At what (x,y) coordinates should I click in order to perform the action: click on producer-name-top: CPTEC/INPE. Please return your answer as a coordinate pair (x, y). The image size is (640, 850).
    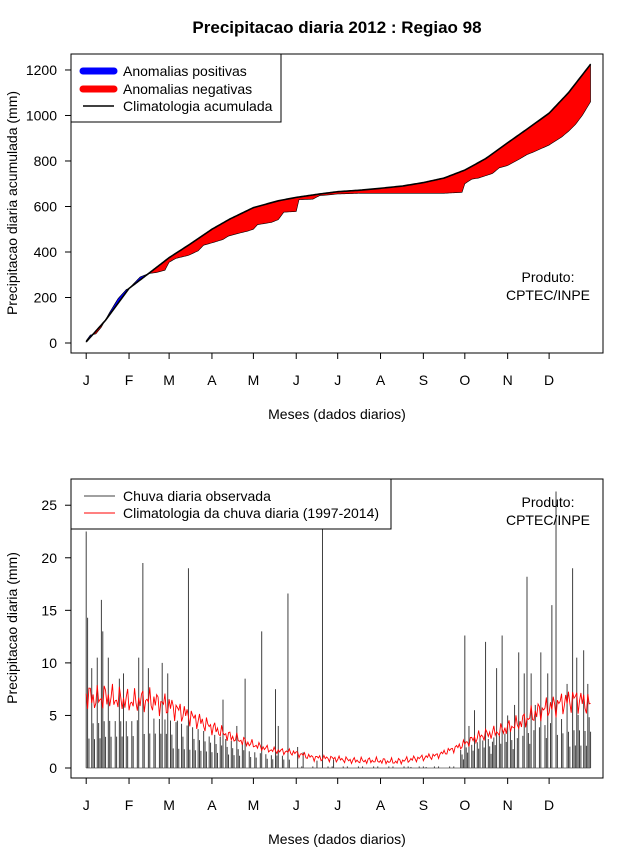
    Looking at the image, I should click on (548, 295).